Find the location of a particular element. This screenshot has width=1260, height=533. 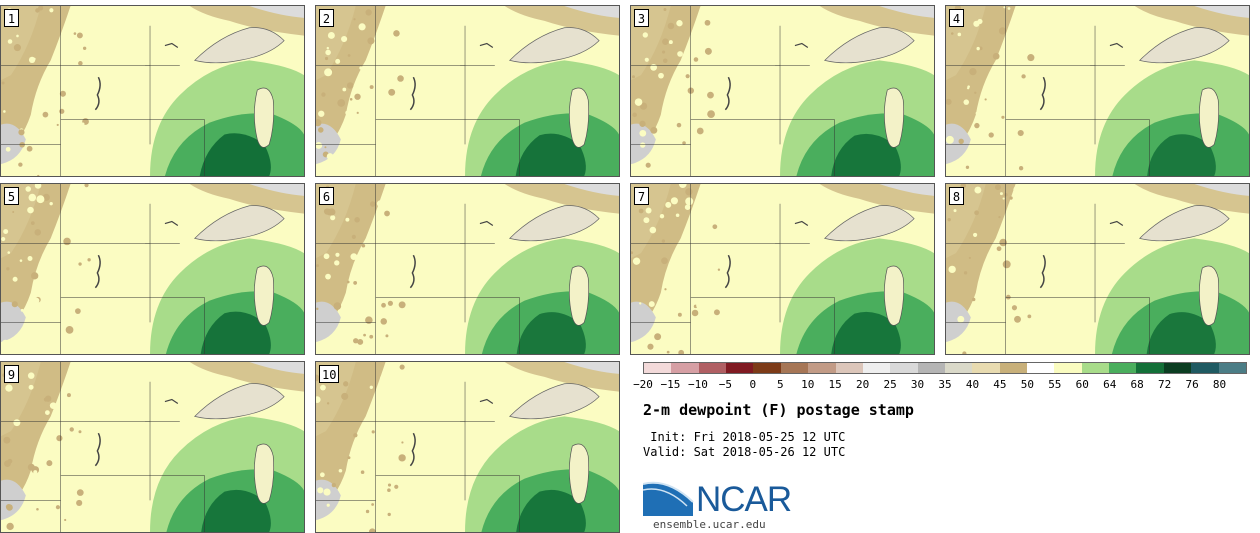

ensemble-member-panel-8: 8 is located at coordinates (1097, 269).